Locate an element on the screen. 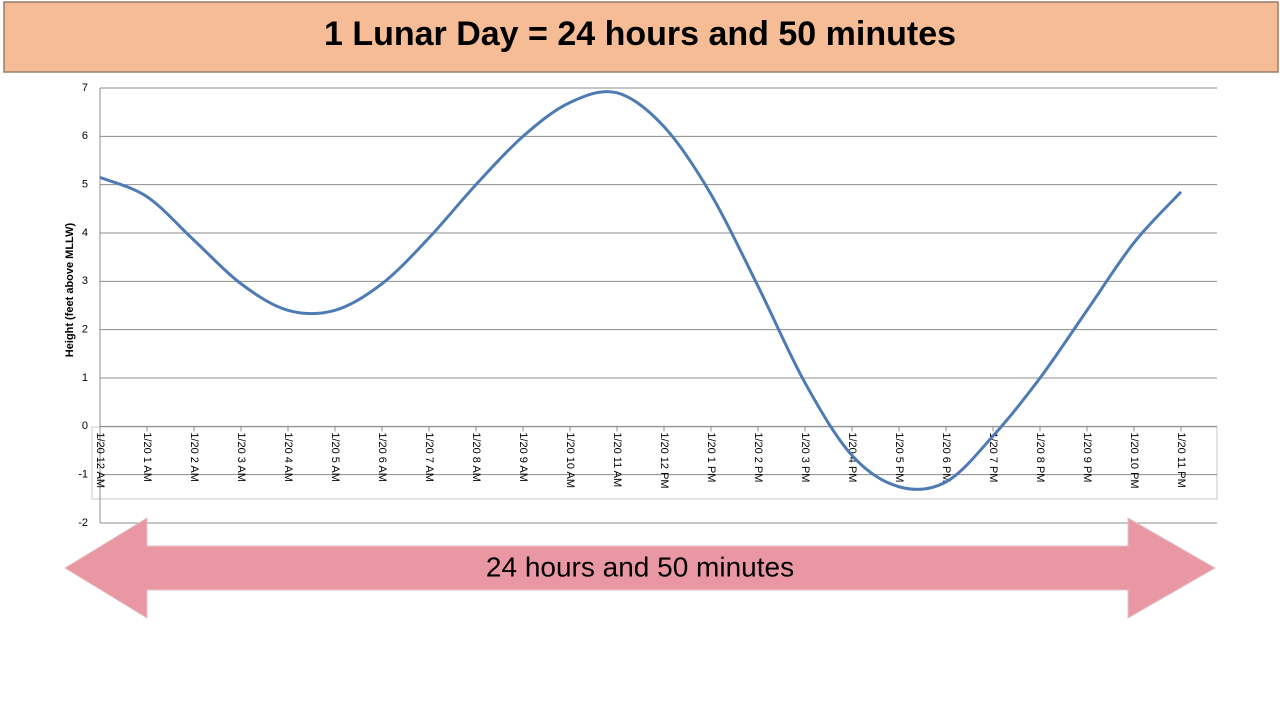 The image size is (1280, 720). double-arrow is located at coordinates (640, 568).